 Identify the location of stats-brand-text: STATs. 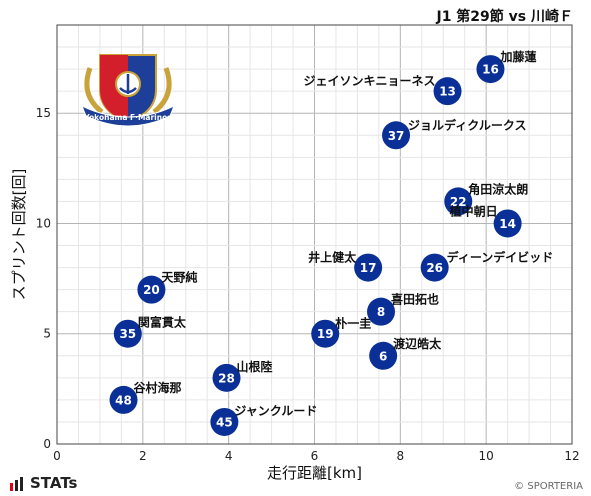
(54, 483).